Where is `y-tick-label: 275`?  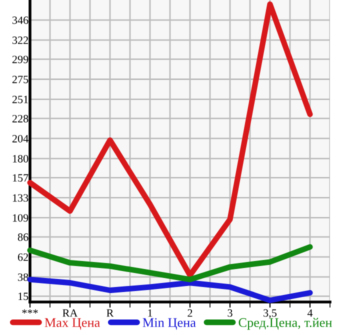 y-tick-label: 275 is located at coordinates (20, 80).